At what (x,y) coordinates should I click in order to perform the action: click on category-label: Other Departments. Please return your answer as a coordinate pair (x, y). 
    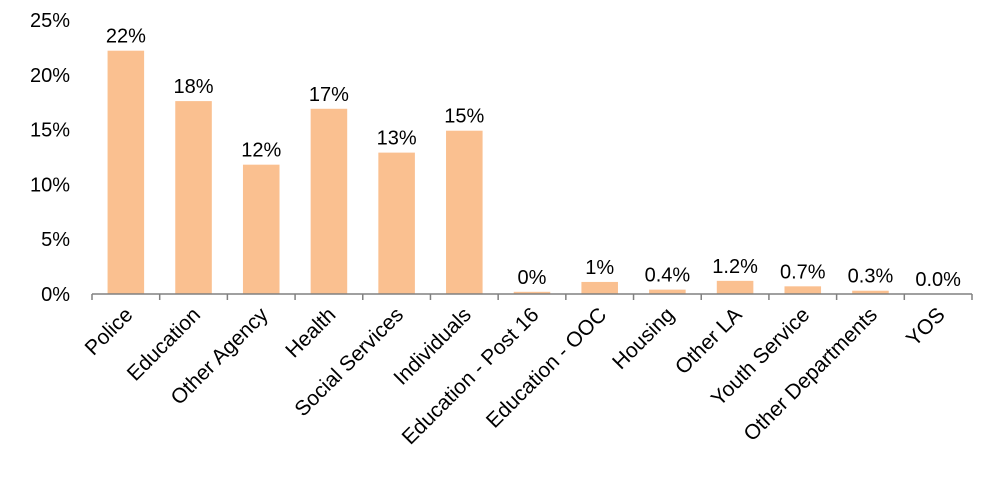
    Looking at the image, I should click on (810, 374).